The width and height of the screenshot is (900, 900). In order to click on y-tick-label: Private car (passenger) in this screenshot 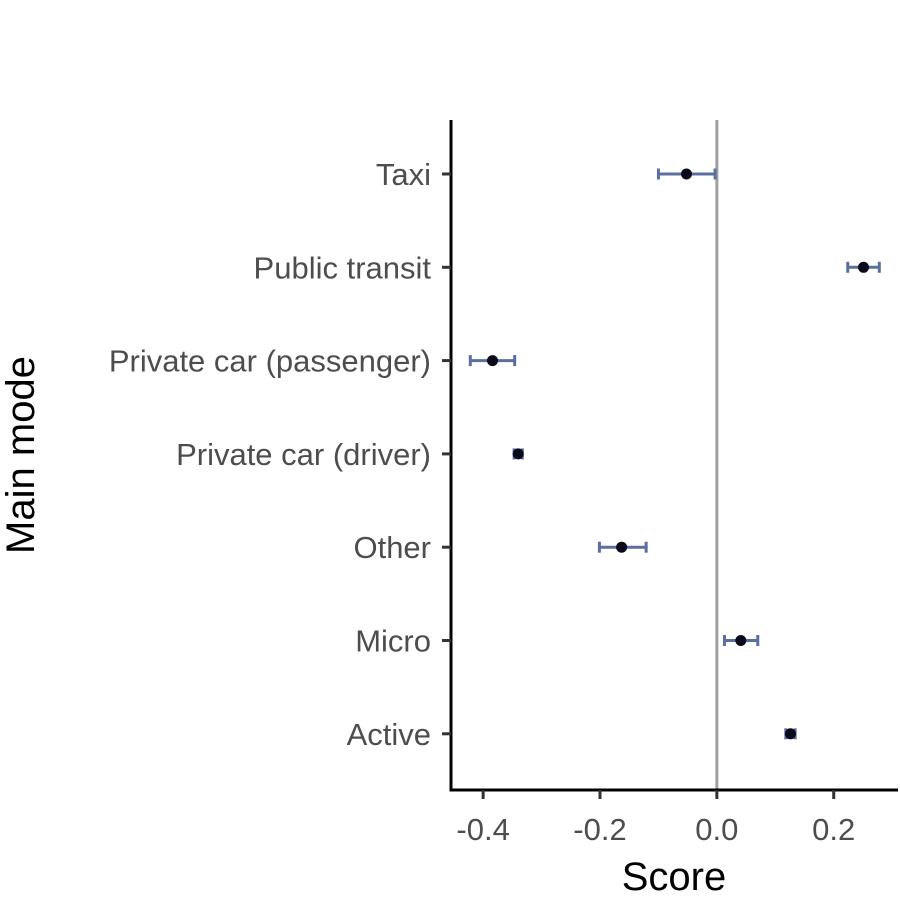, I will do `click(270, 361)`.